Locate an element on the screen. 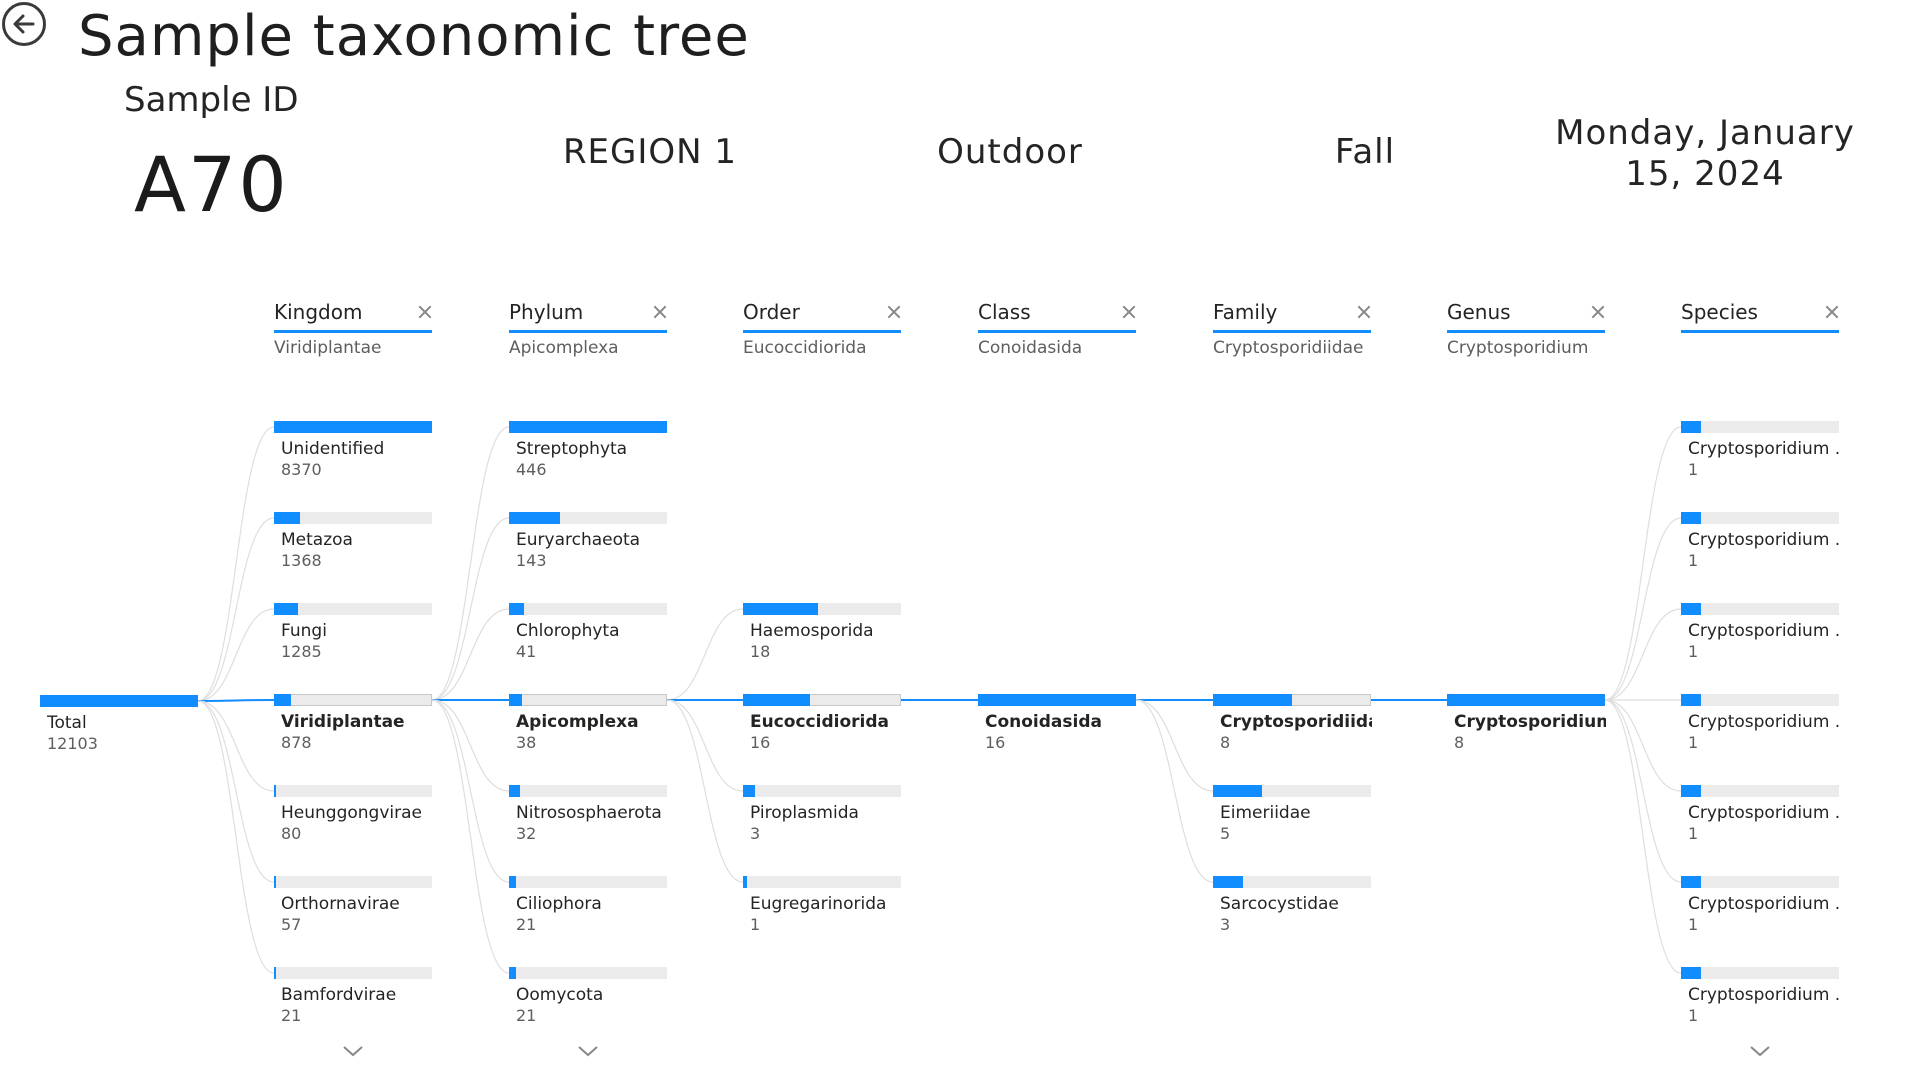 Image resolution: width=1916 pixels, height=1071 pixels. tree-node-phylum: Streptophyta 446 is located at coordinates (588, 454).